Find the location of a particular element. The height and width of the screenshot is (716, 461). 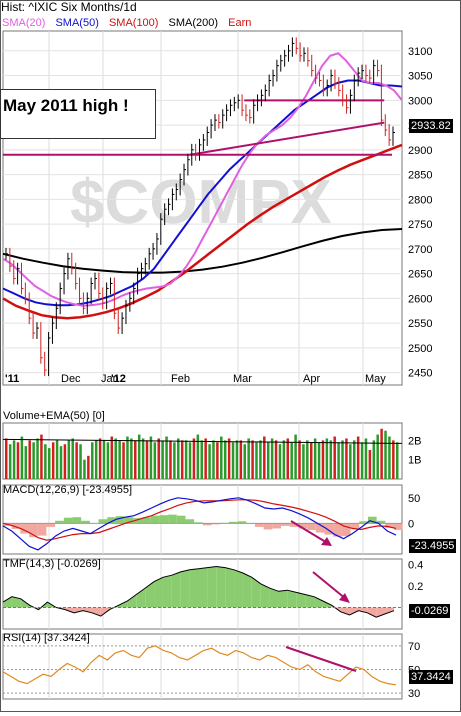

macd-arrowhead is located at coordinates (326, 541).